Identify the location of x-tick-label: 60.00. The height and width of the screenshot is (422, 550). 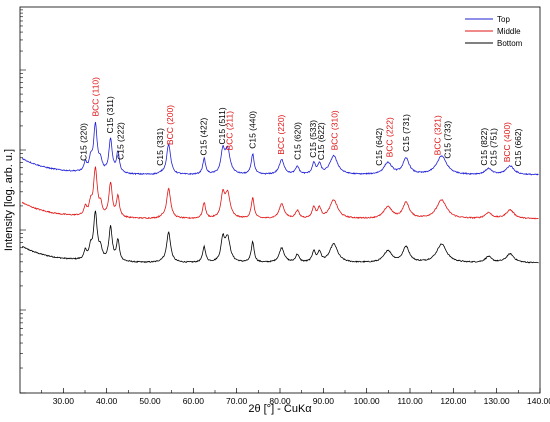
(194, 401).